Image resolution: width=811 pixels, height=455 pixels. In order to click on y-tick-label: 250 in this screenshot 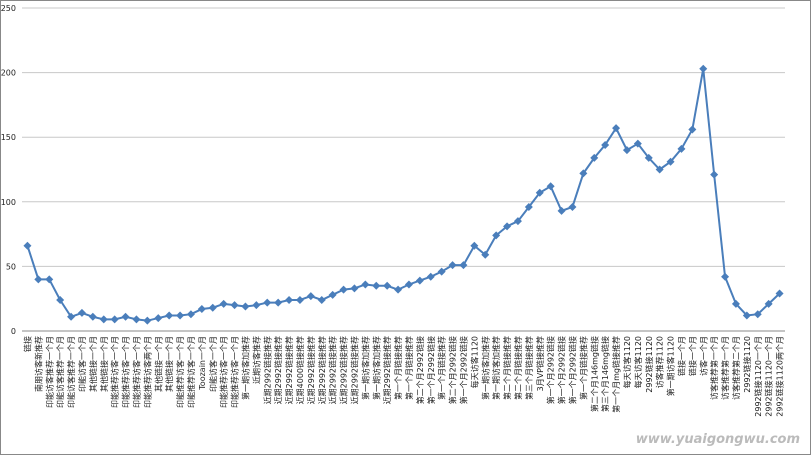, I will do `click(8, 8)`.